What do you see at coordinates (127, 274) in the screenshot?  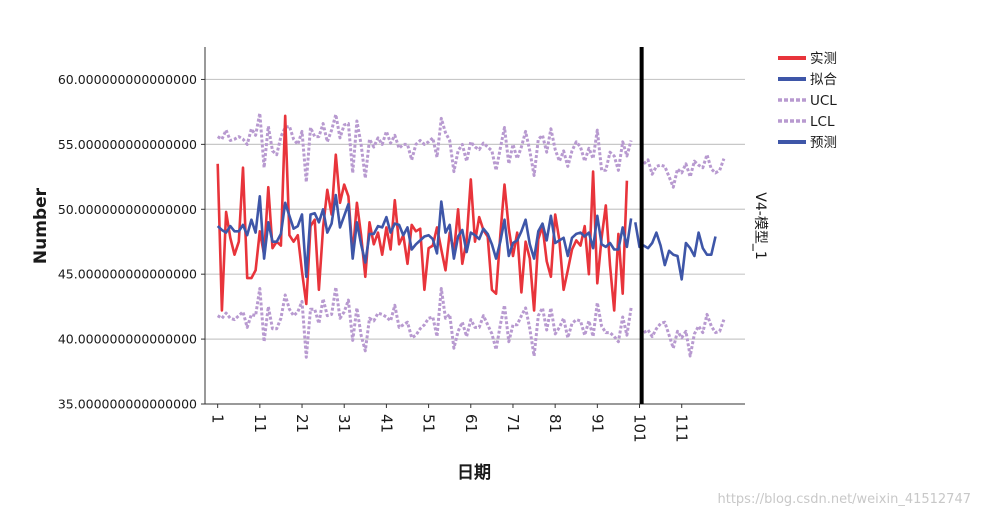 I see `y-tick-label-2: 45.000000000000000` at bounding box center [127, 274].